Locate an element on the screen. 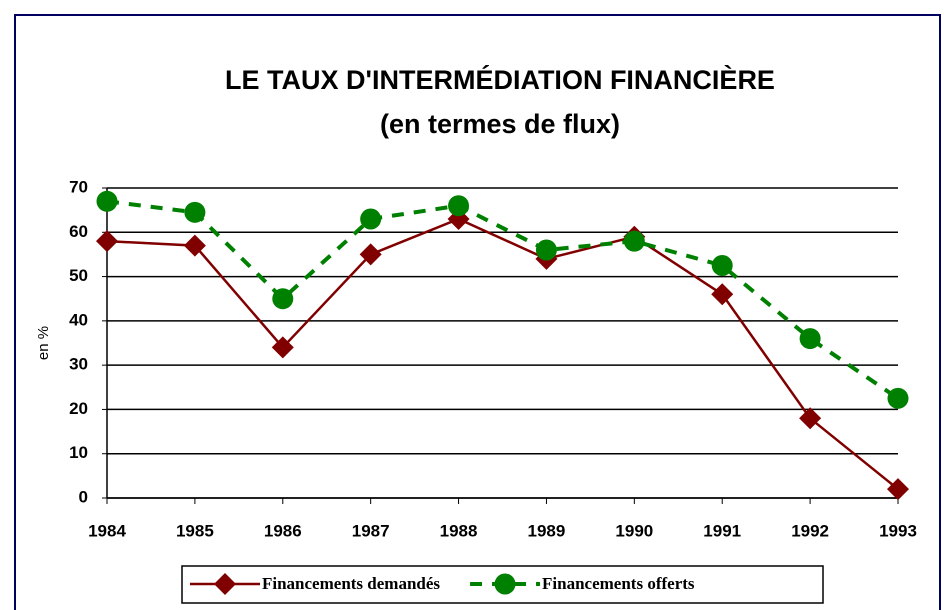  x-tick-label: 1991 is located at coordinates (722, 530).